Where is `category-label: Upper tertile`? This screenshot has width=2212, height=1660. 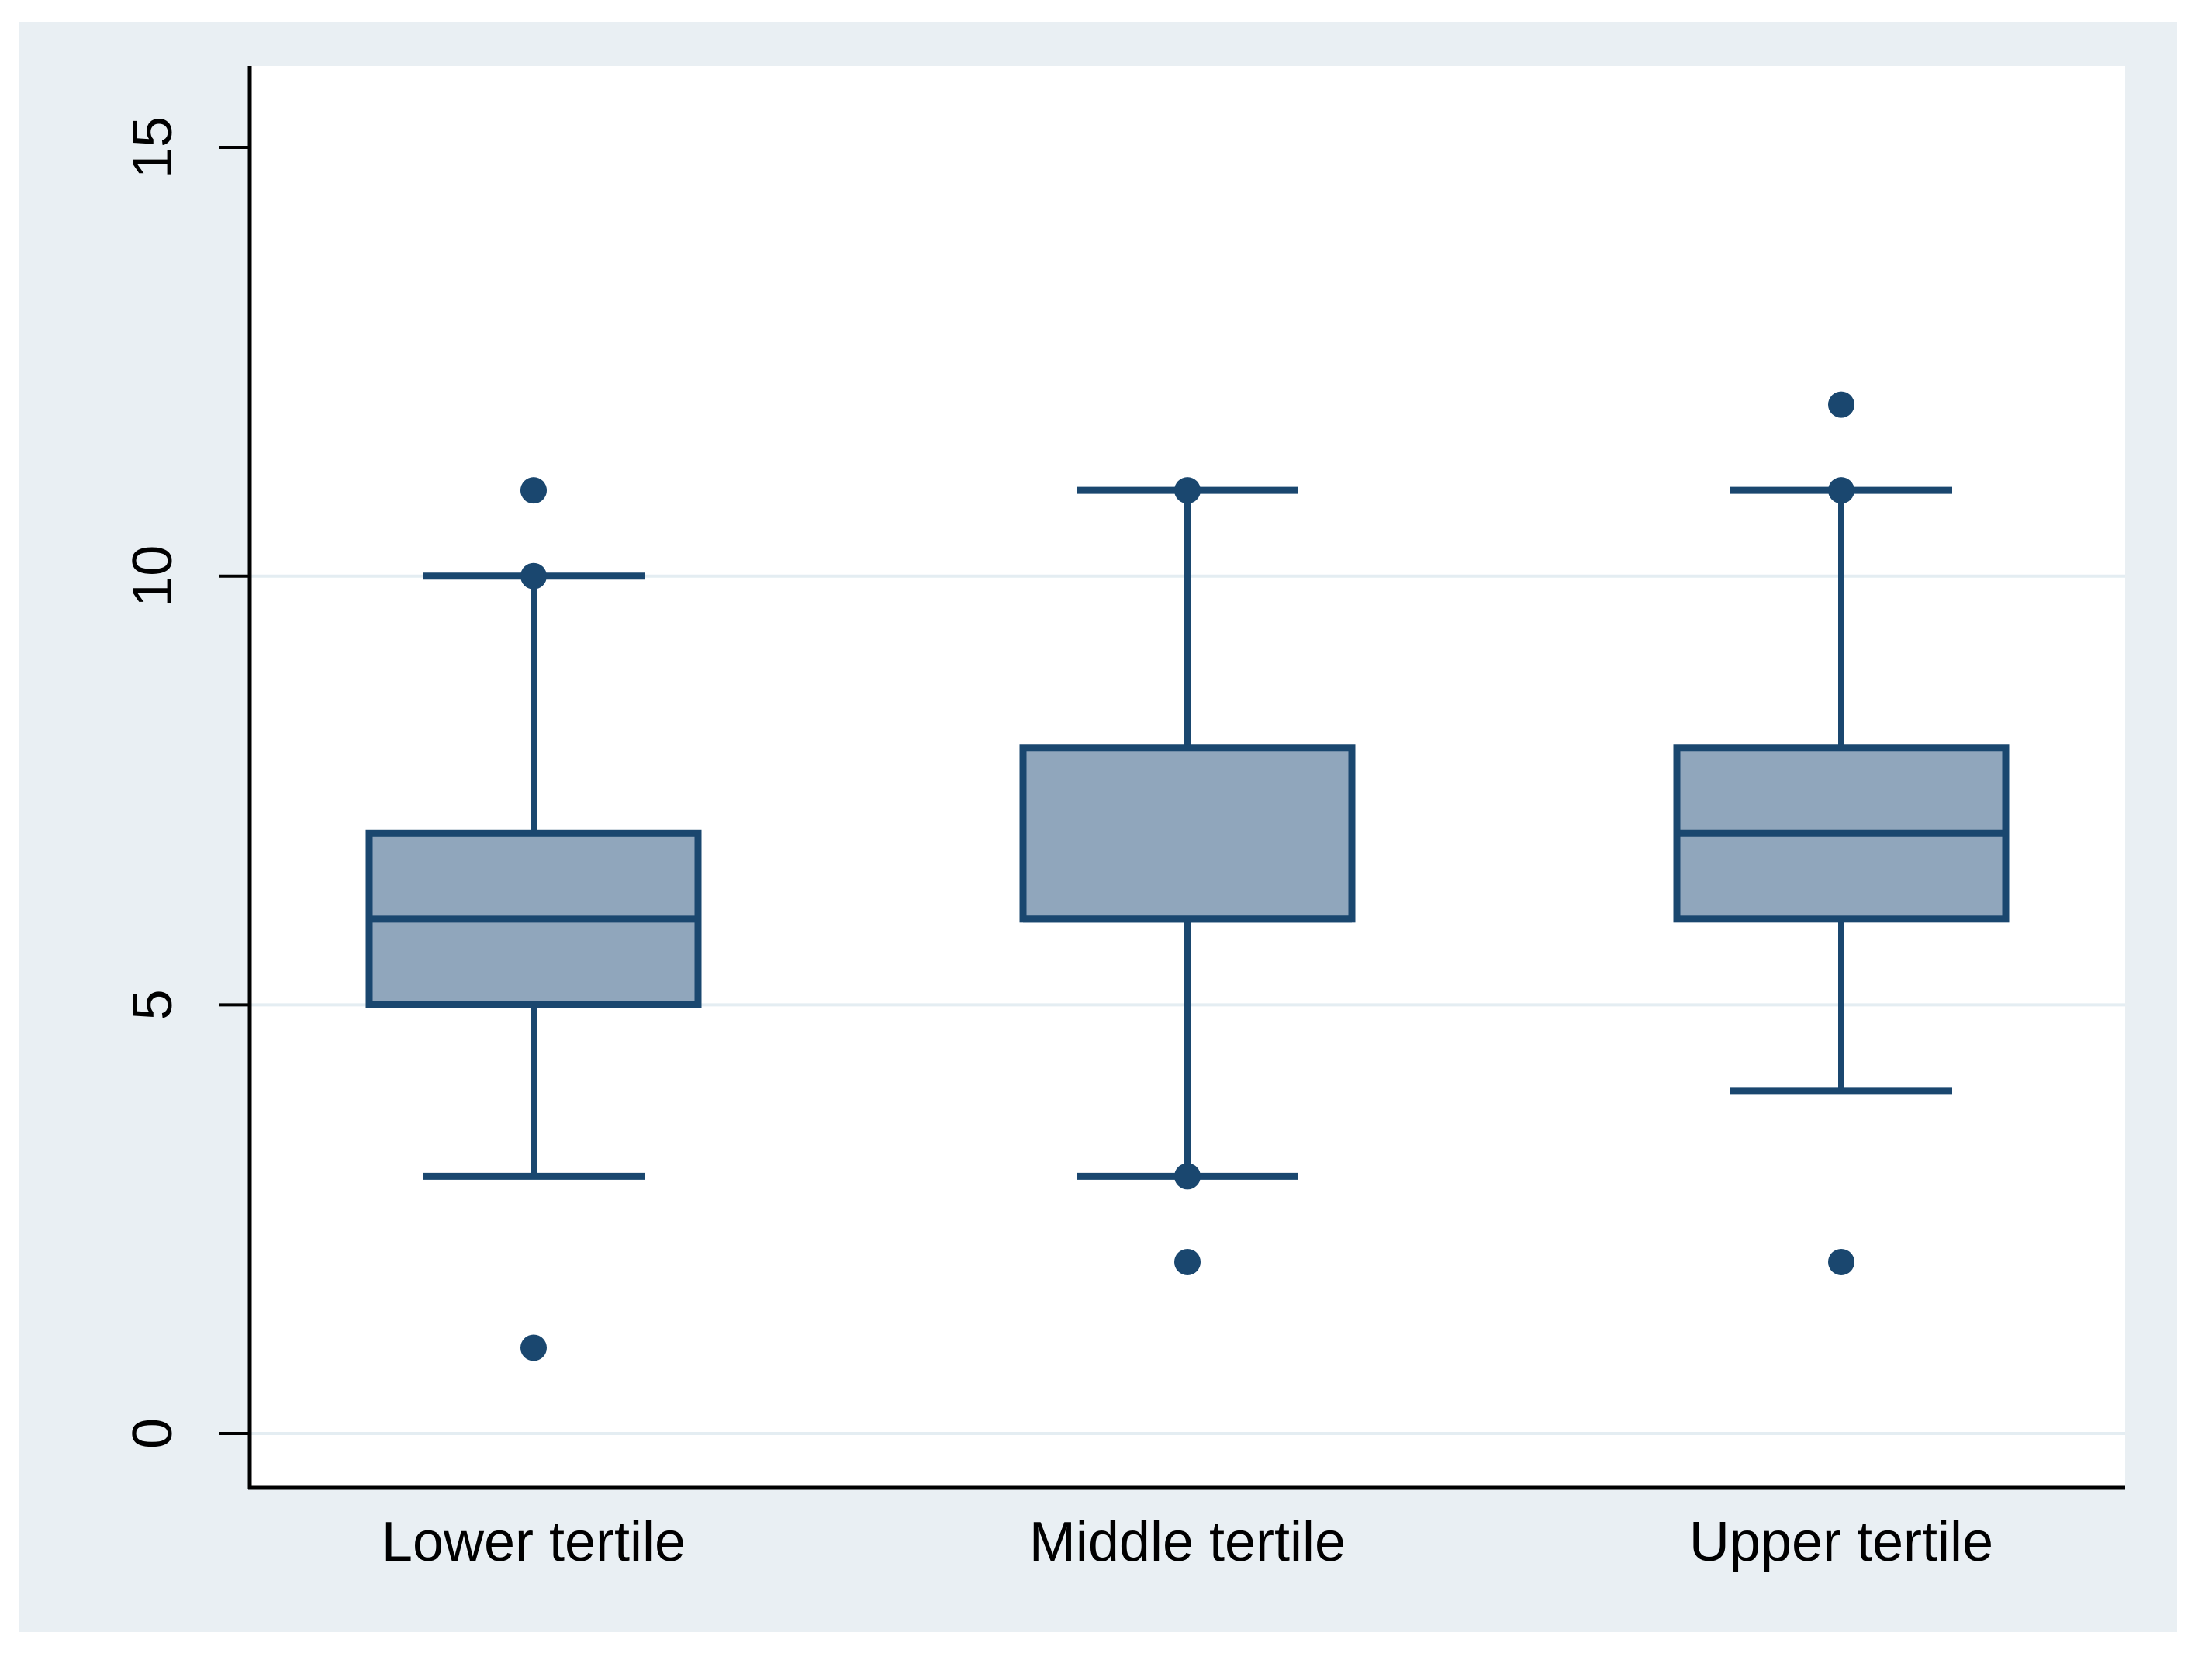
category-label: Upper tertile is located at coordinates (1841, 1542).